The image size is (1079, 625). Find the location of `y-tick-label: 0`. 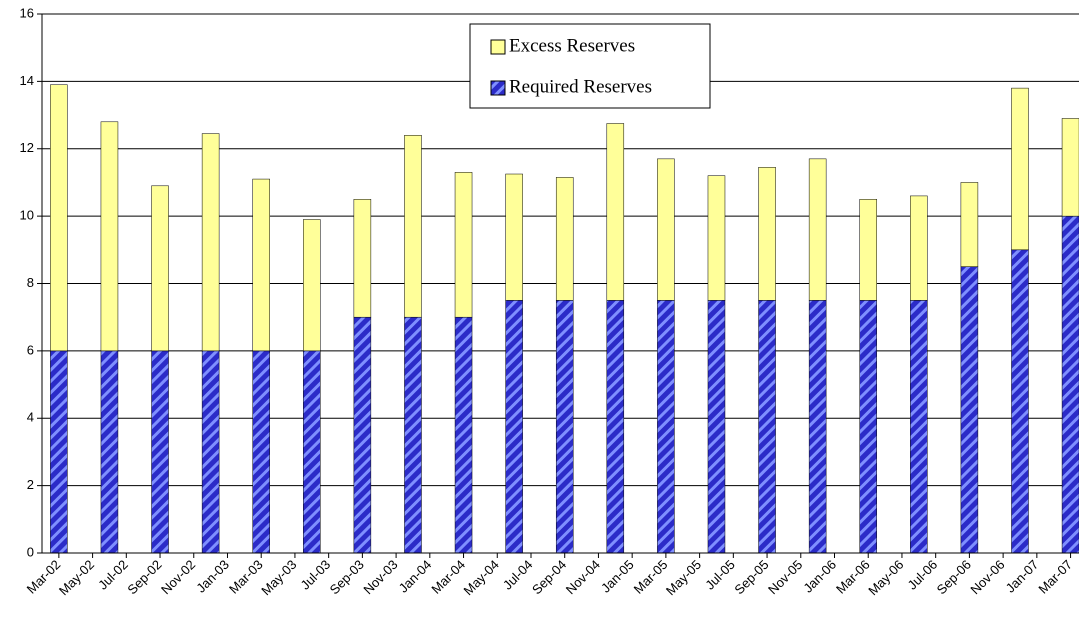

y-tick-label: 0 is located at coordinates (30, 551).